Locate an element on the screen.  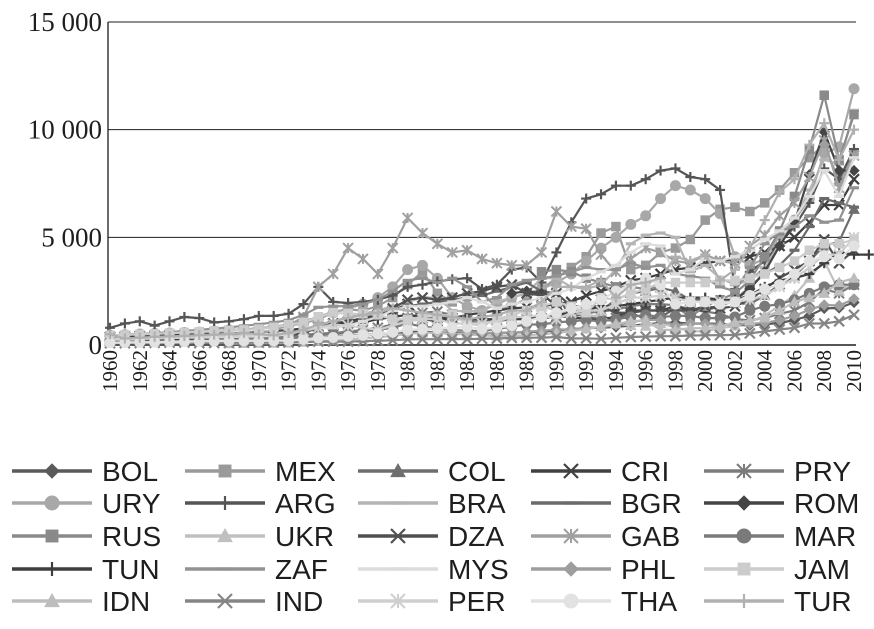
legend-item-mys: MYS is located at coordinates (433, 569).